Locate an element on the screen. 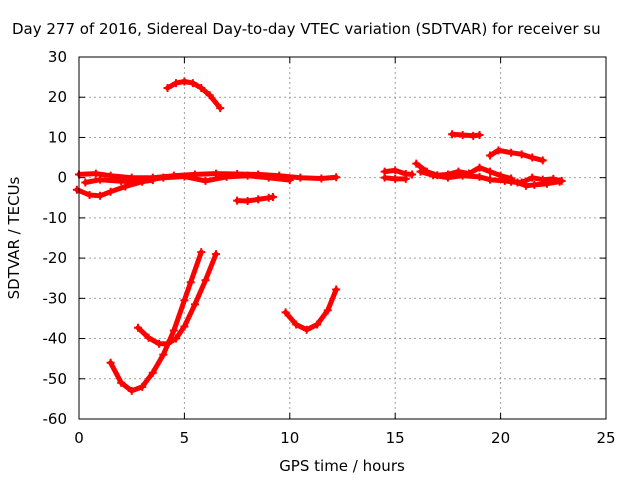 This screenshot has width=640, height=480. x-tick-label: 20 is located at coordinates (500, 438).